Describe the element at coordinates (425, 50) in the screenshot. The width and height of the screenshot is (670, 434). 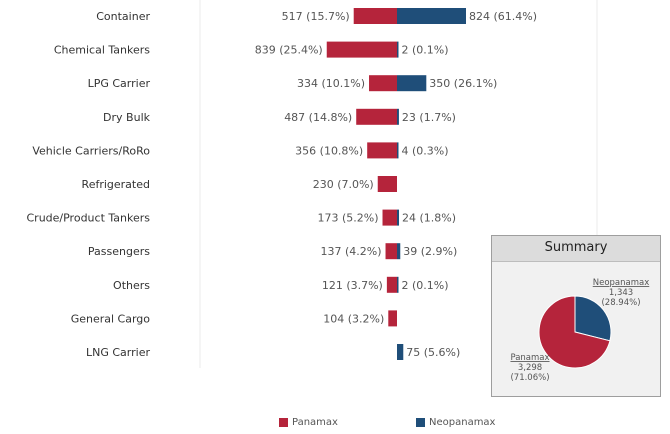
I see `data-label-neopanamax-chemical-tankers: 2 (0.1%)` at that location.